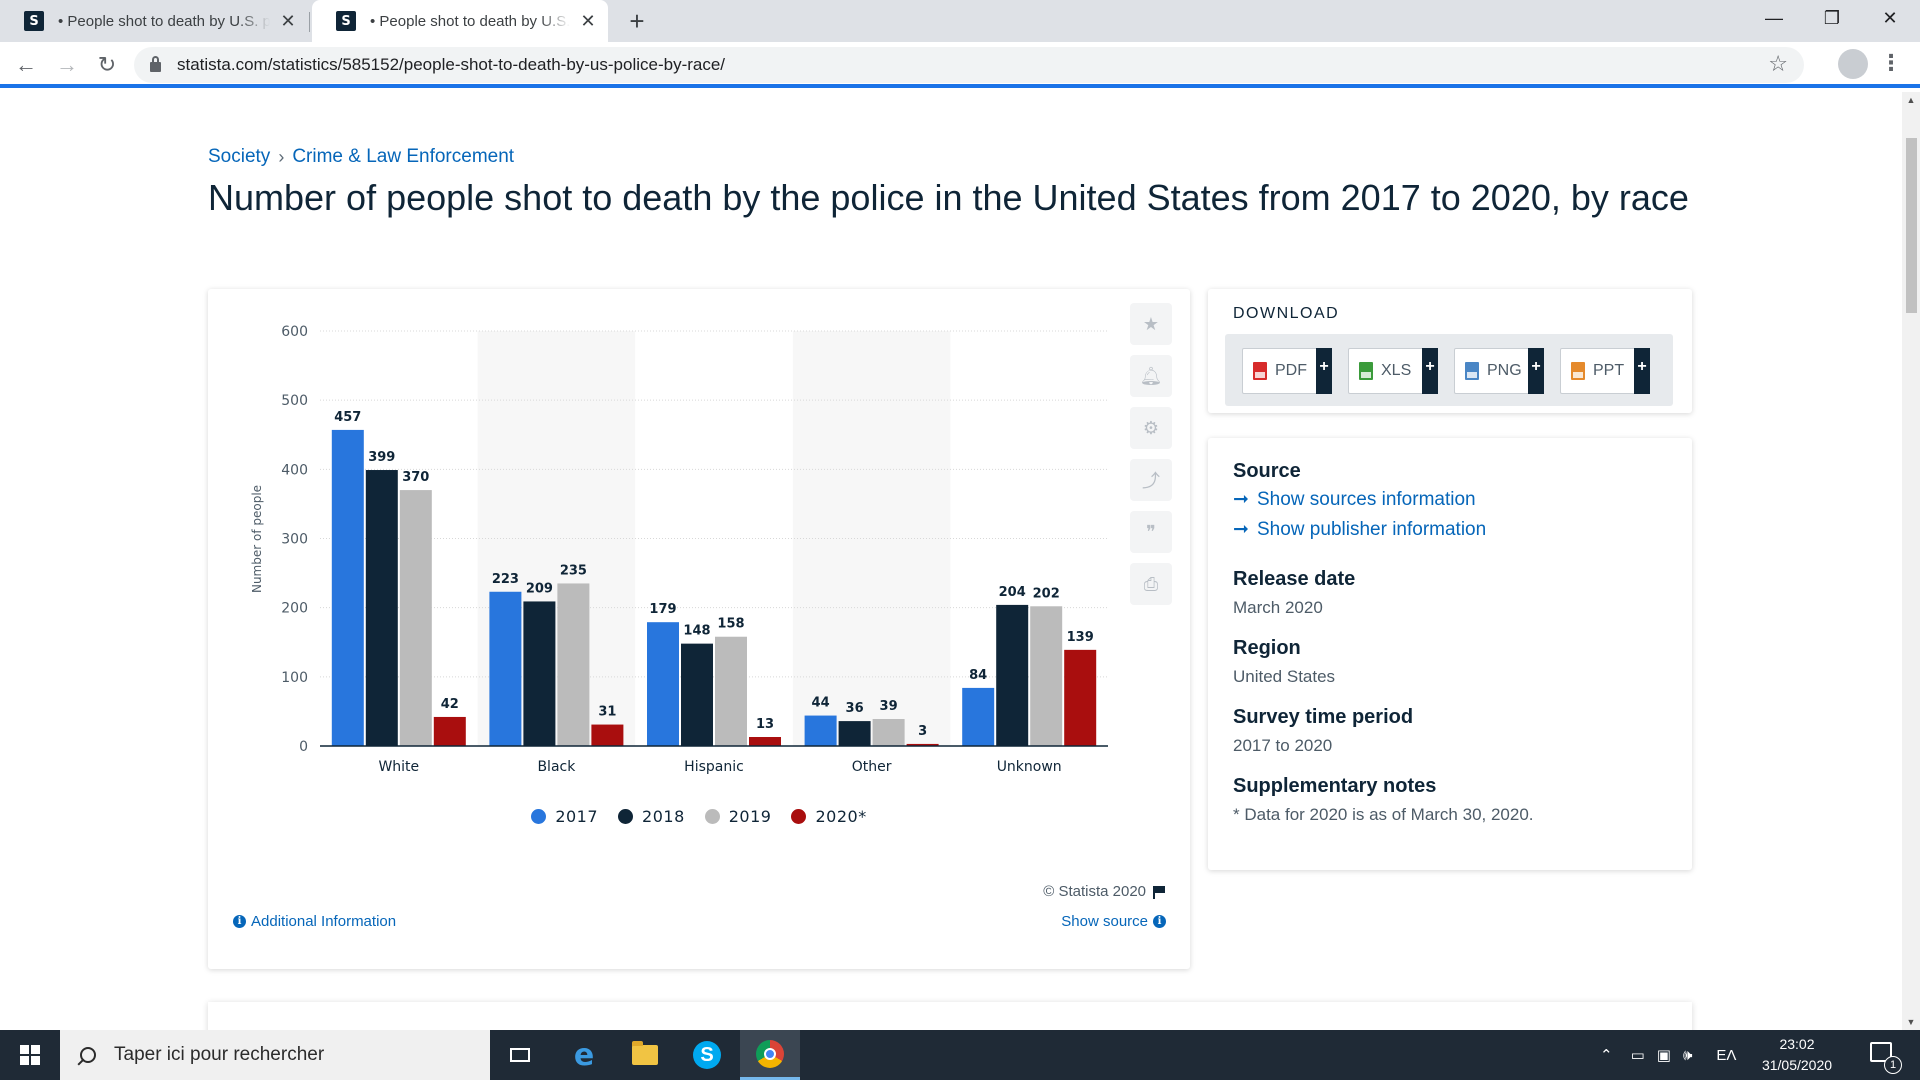 The height and width of the screenshot is (1080, 1920). What do you see at coordinates (1151, 428) in the screenshot?
I see `settings-gear-icon: ⚙` at bounding box center [1151, 428].